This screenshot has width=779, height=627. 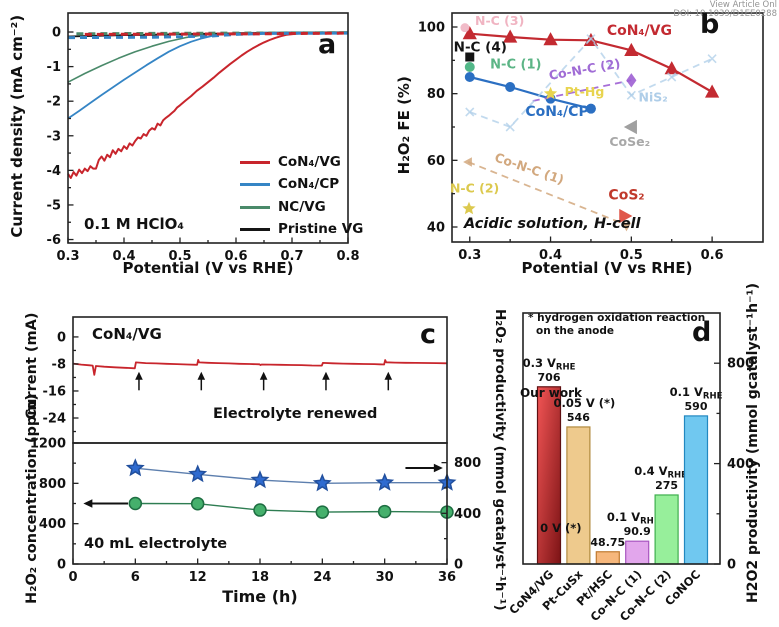 I want to click on watermark-line2: DOI: 10.1039/D1EE0288, so click(x=725, y=14).